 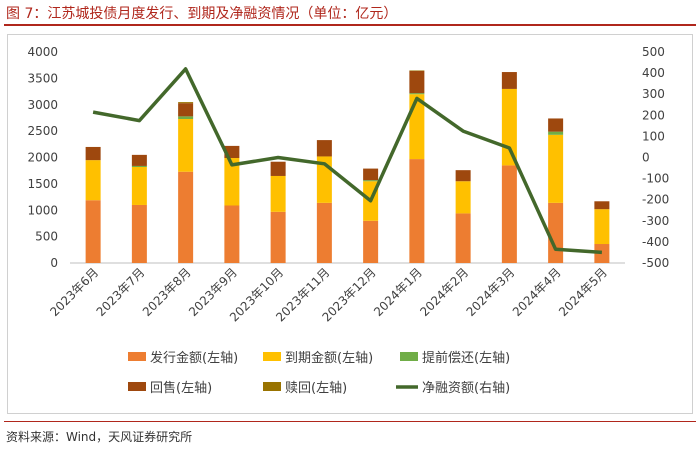 What do you see at coordinates (42, 105) in the screenshot?
I see `left-tick-label: 3000` at bounding box center [42, 105].